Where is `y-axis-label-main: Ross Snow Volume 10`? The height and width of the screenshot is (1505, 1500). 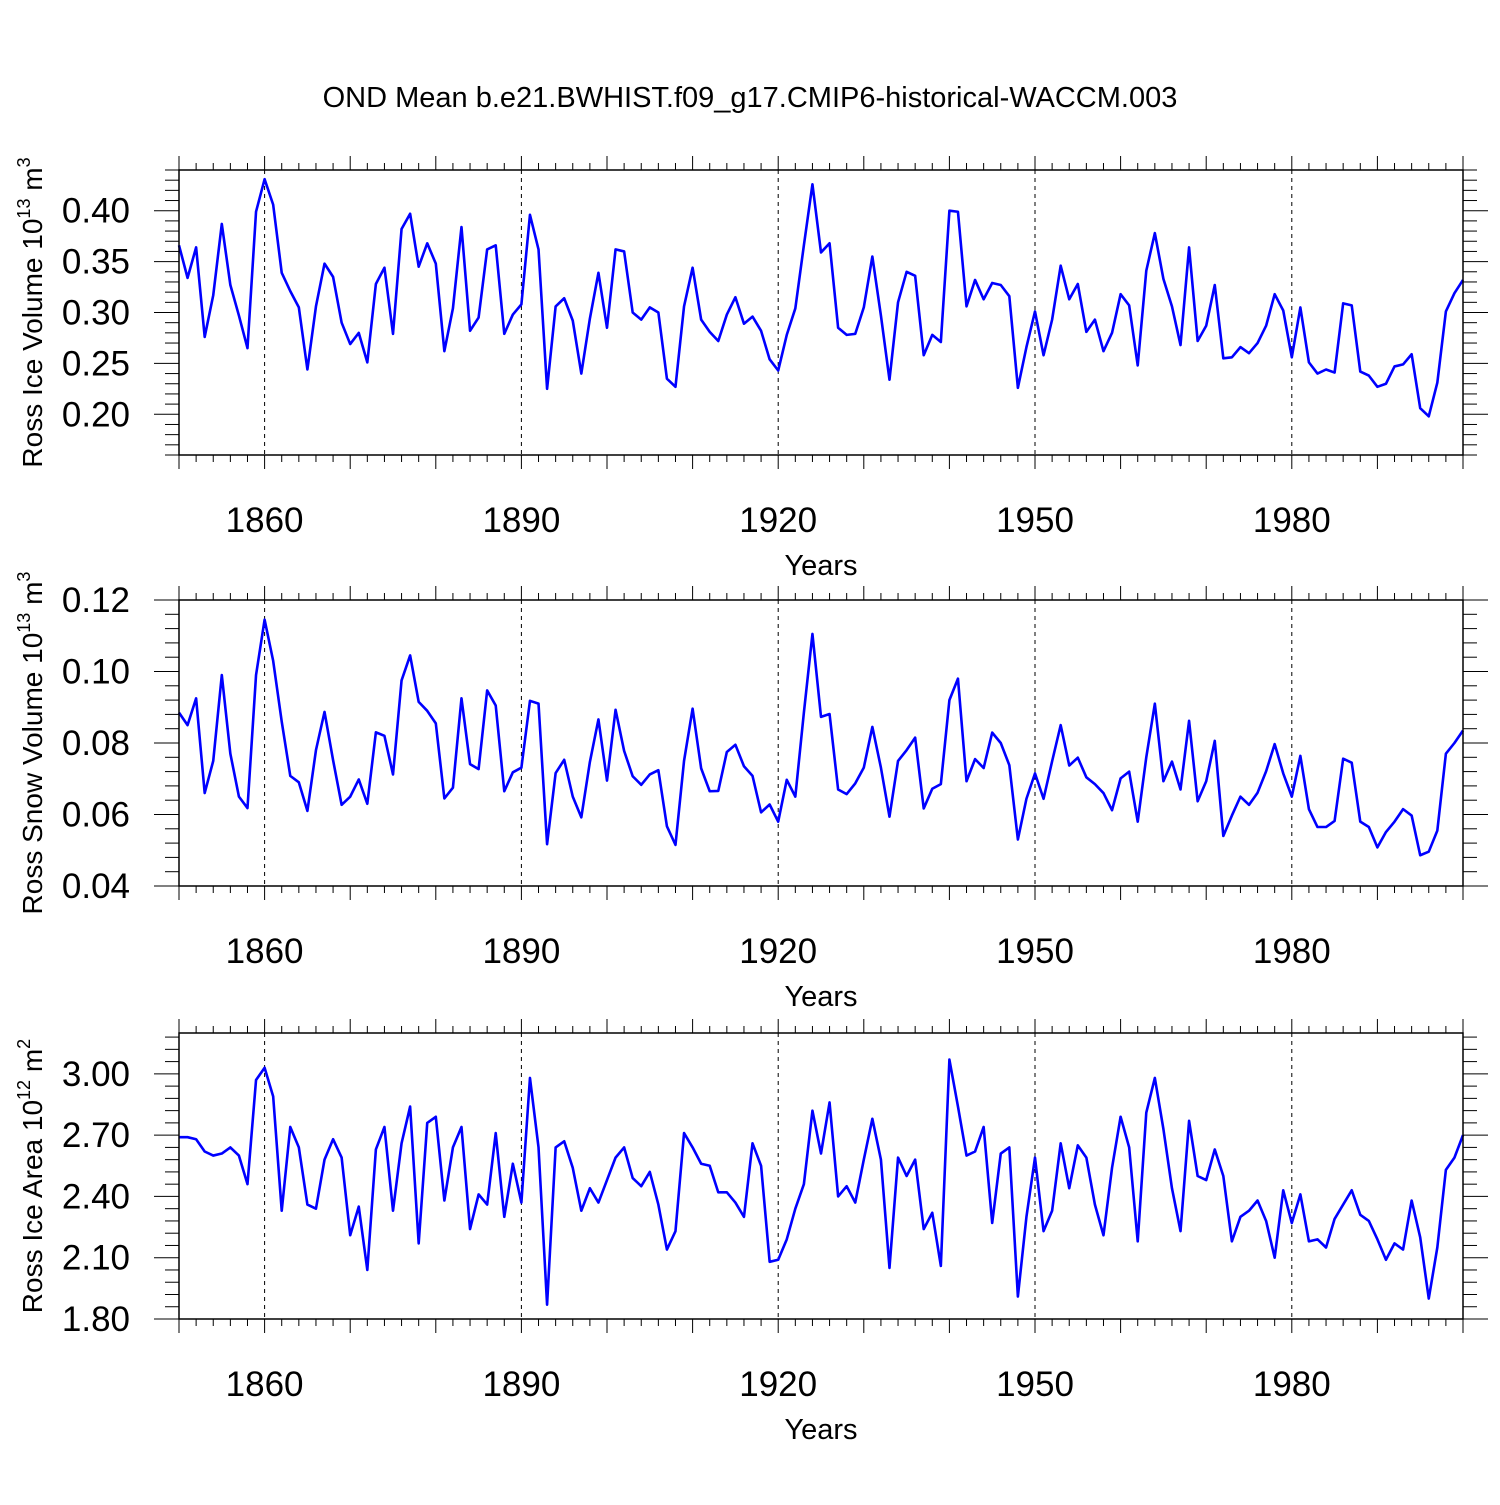 y-axis-label-main: Ross Snow Volume 10 is located at coordinates (32, 774).